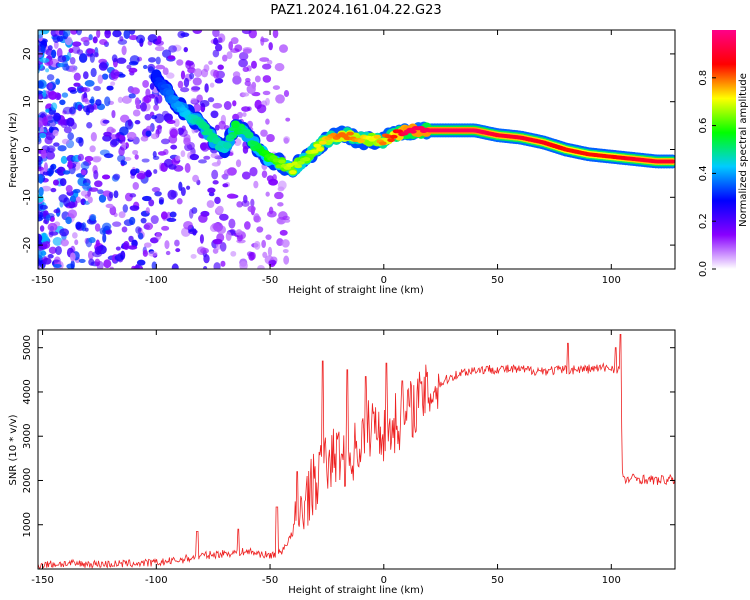 The height and width of the screenshot is (600, 750). What do you see at coordinates (13, 449) in the screenshot?
I see `snr-y-label: SNR (10 * v/v)` at bounding box center [13, 449].